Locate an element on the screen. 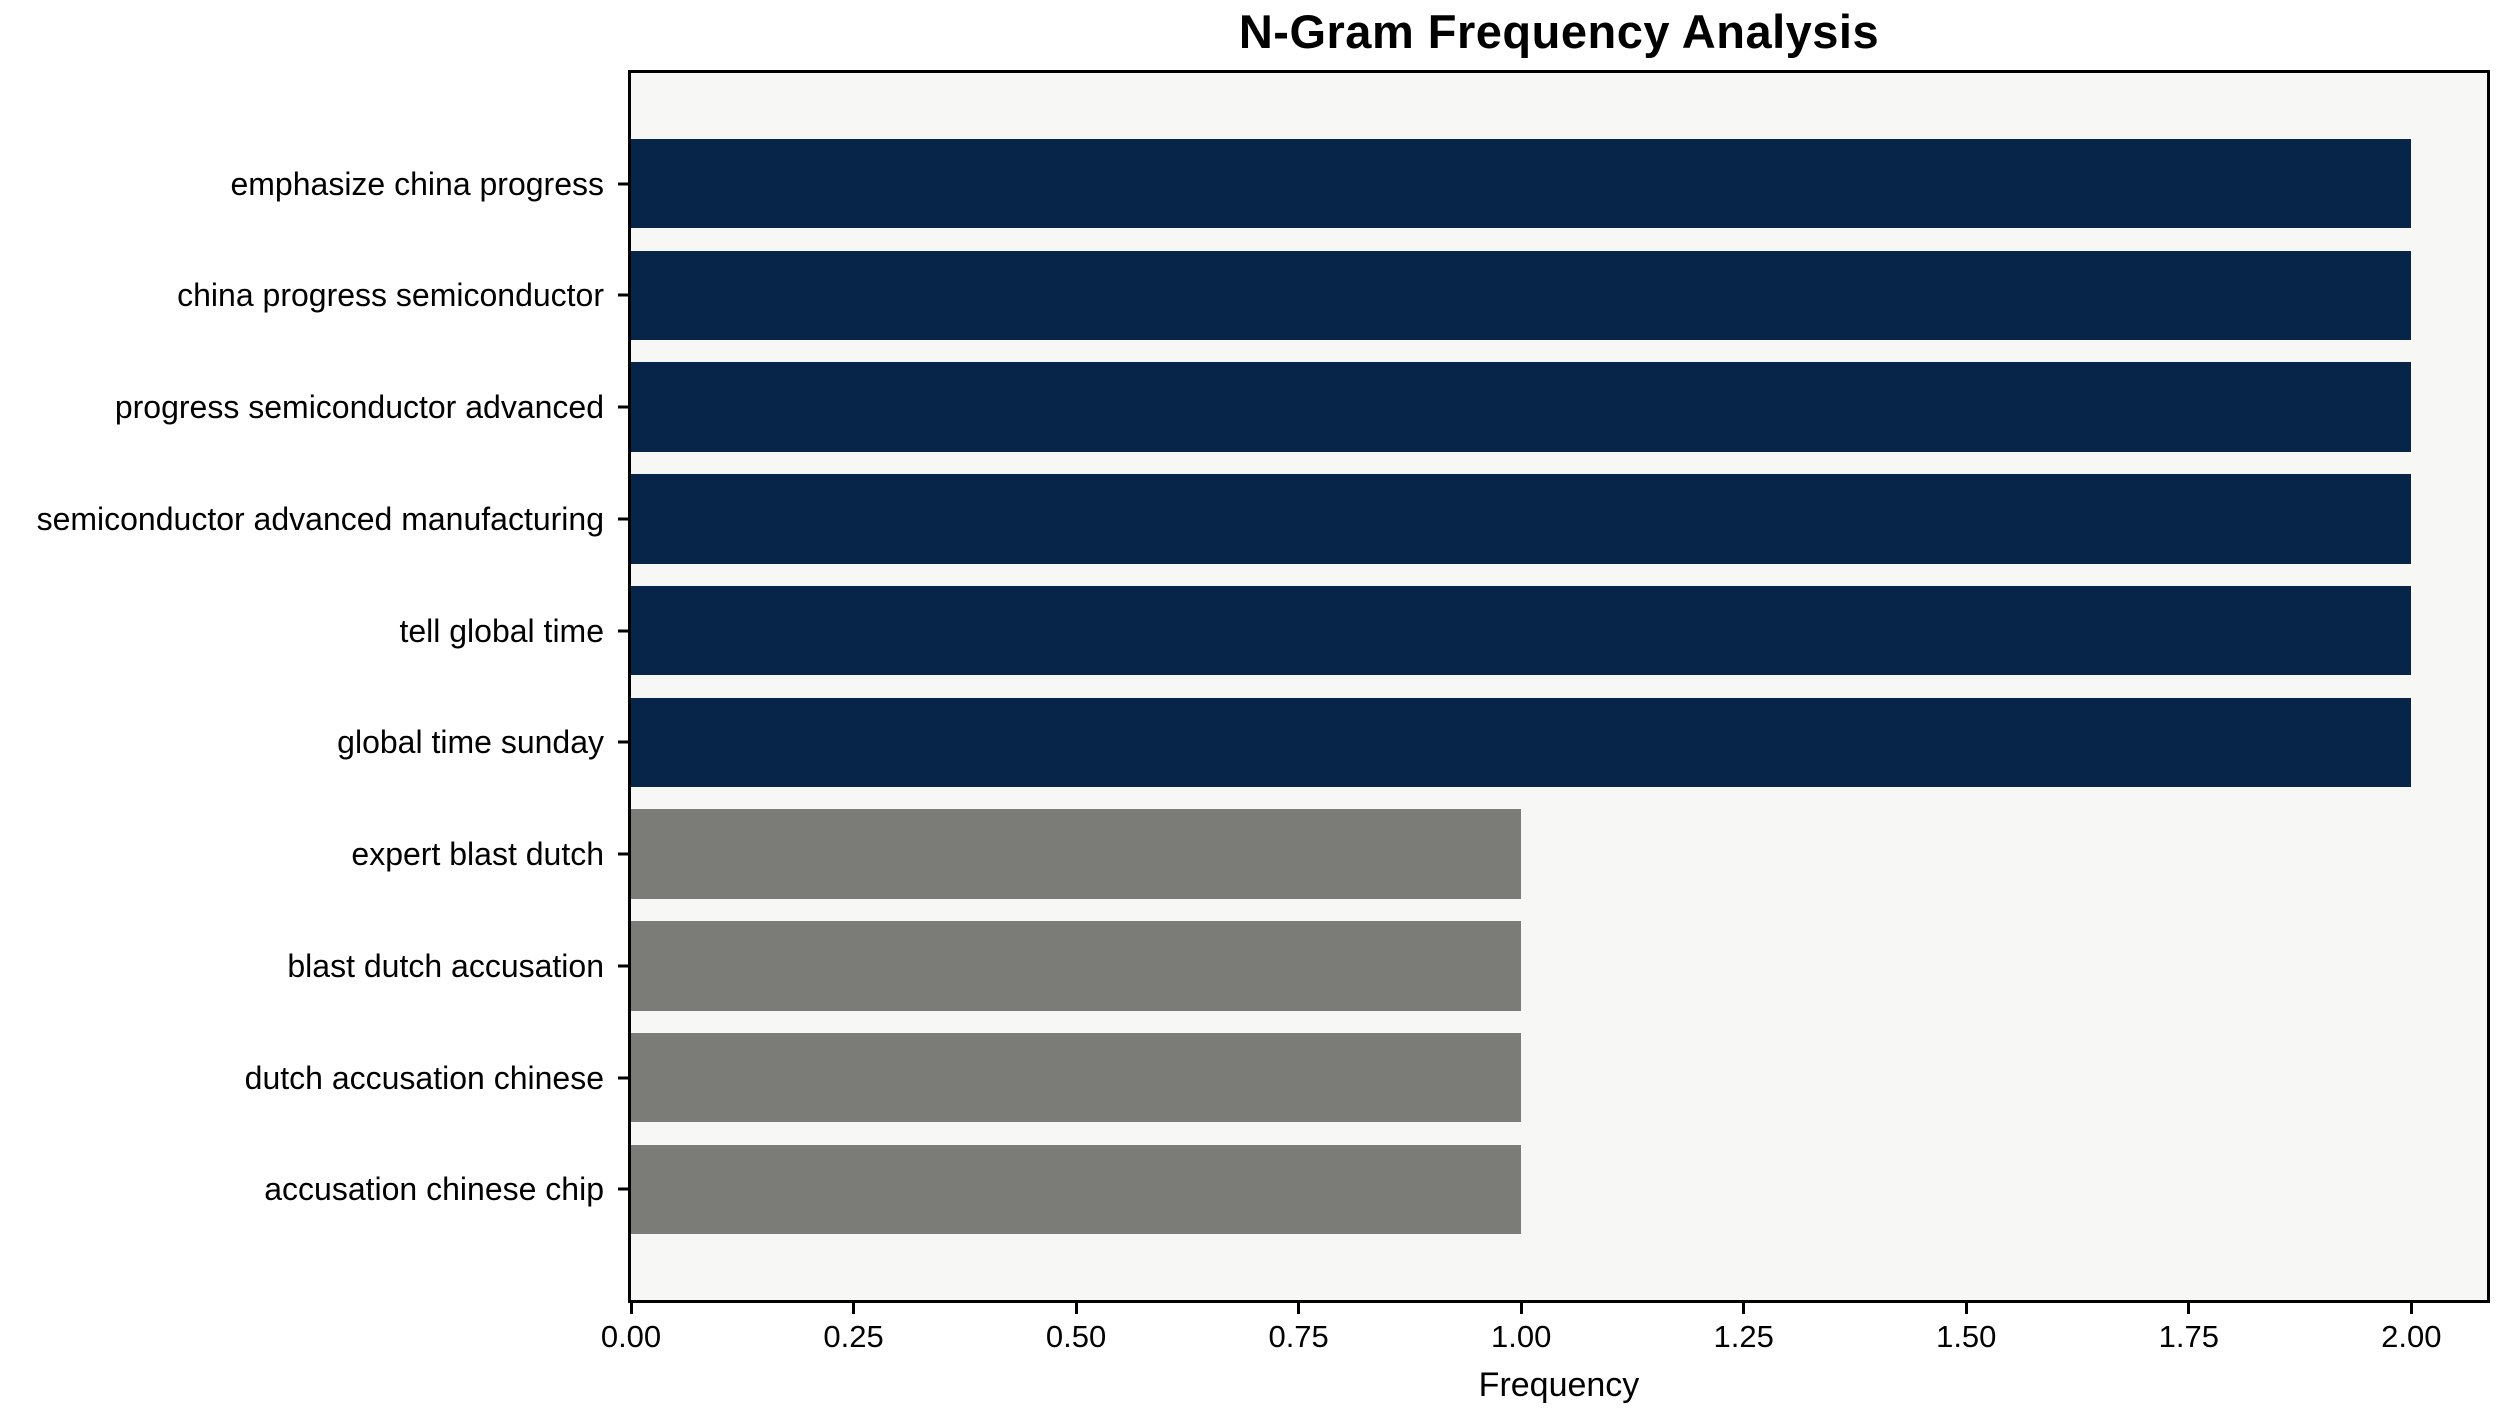 Image resolution: width=2510 pixels, height=1414 pixels. bar-row: blast dutch accusation is located at coordinates (1387, 966).